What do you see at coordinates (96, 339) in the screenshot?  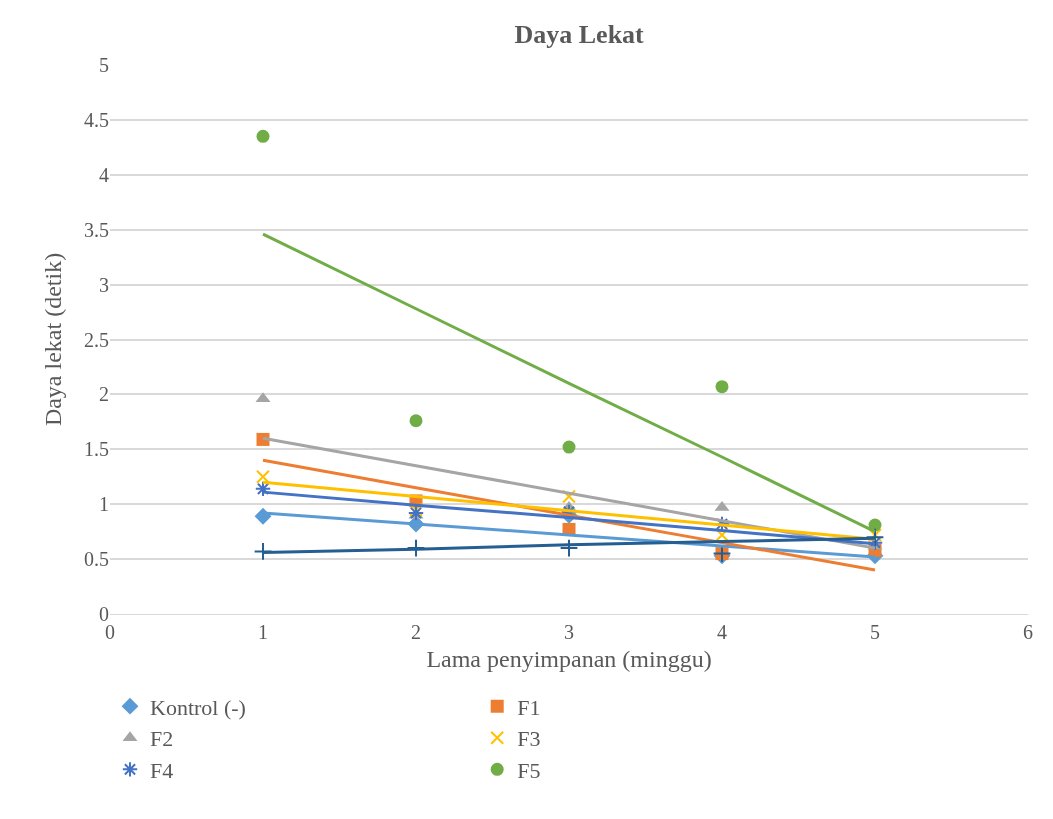 I see `y-tick-label: 2.5` at bounding box center [96, 339].